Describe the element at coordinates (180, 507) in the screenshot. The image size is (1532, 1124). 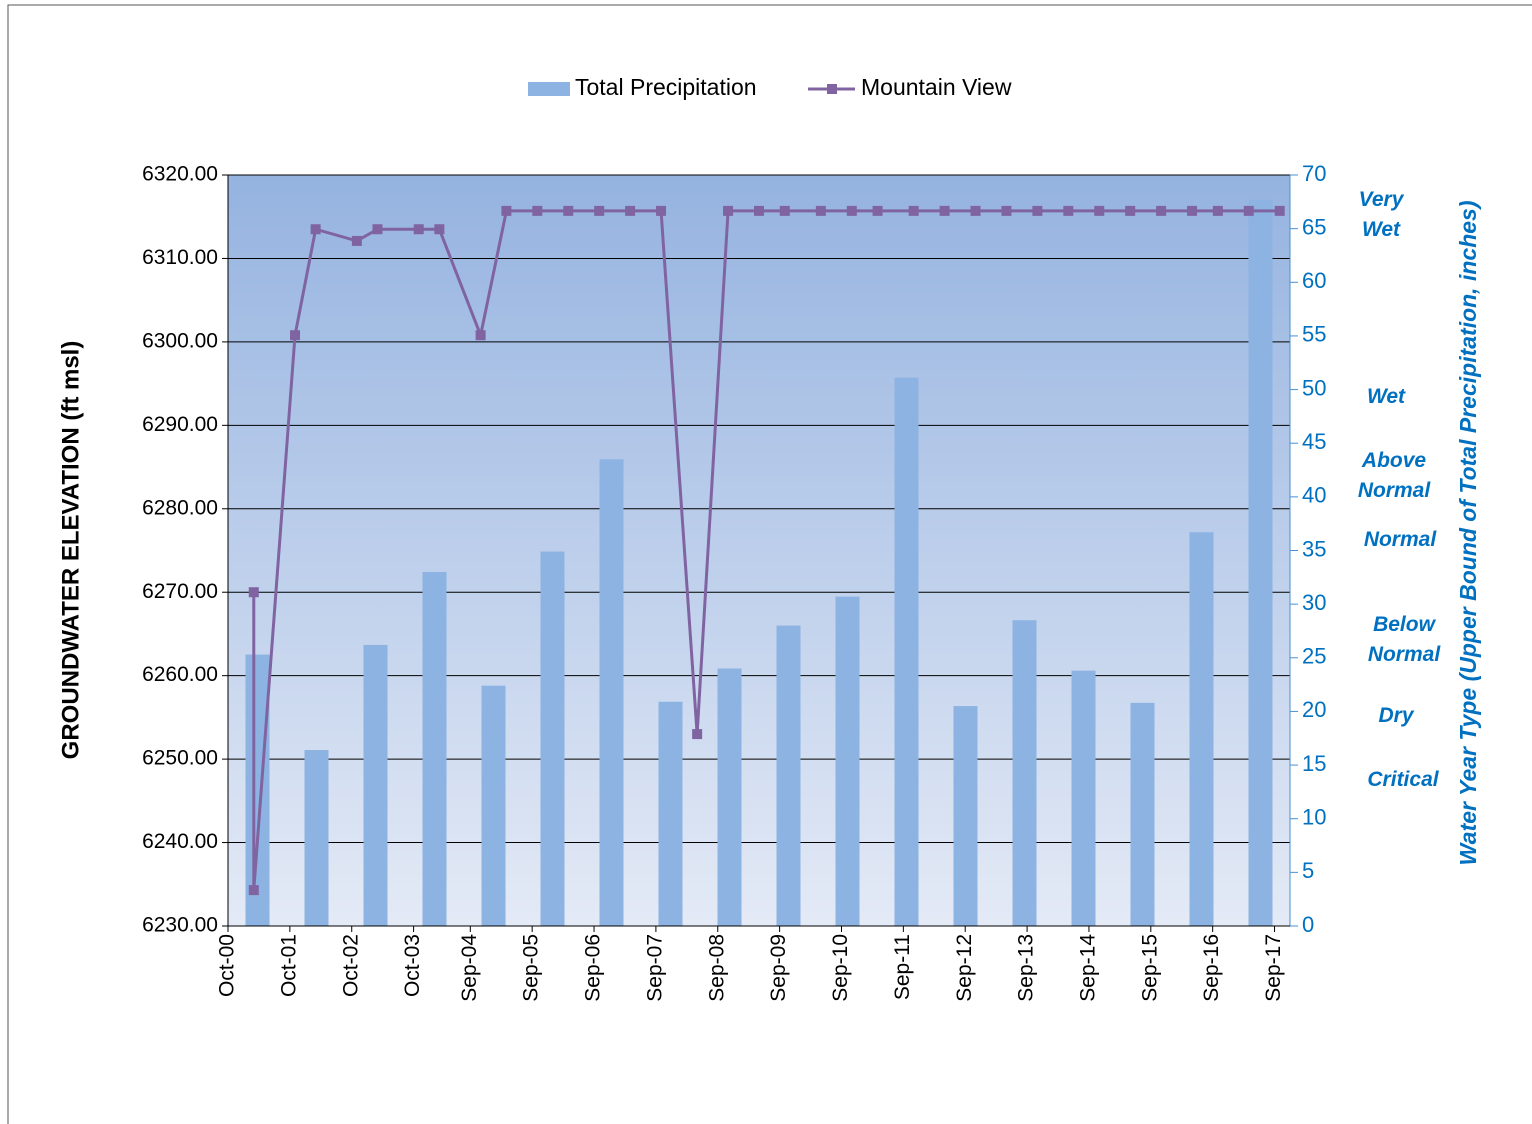
I see `y-tick-label: 6280.00` at that location.